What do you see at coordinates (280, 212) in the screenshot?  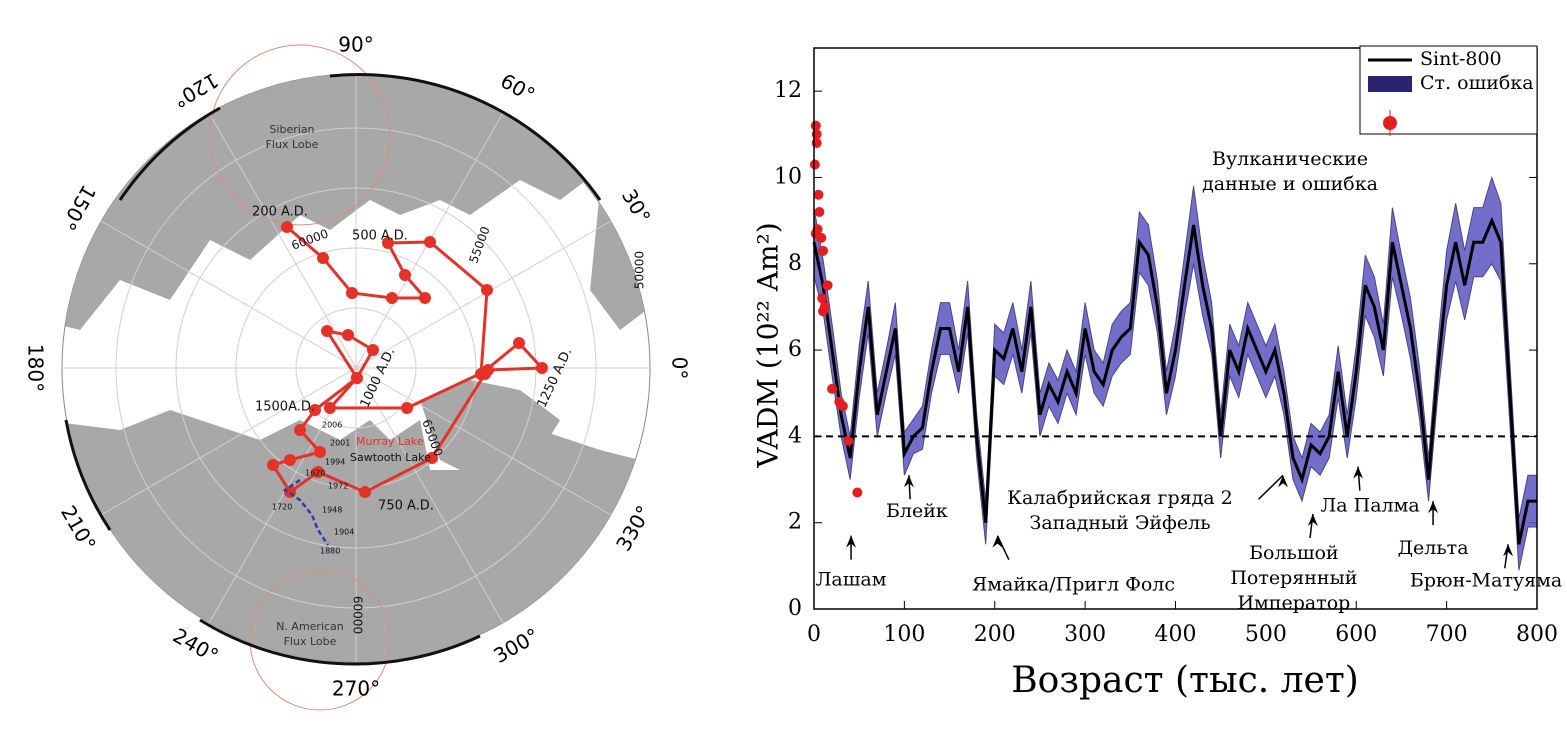 I see `epoch-label: 200 A.D.` at bounding box center [280, 212].